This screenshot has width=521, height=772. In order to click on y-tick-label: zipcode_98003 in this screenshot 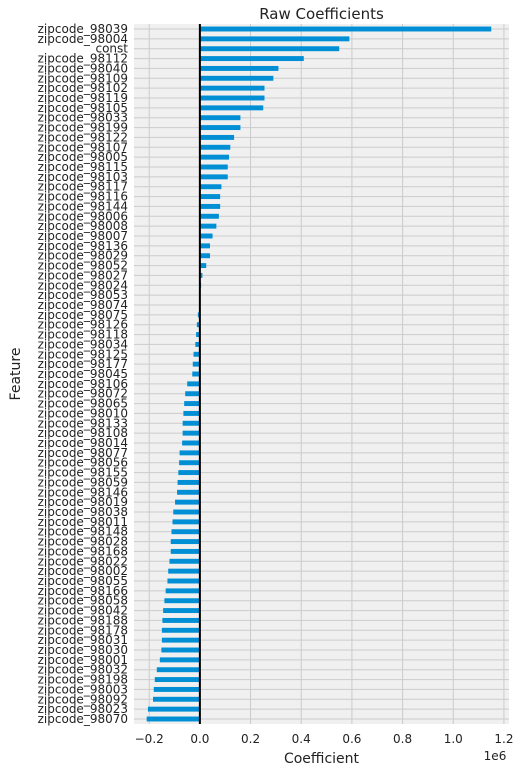, I will do `click(83, 689)`.